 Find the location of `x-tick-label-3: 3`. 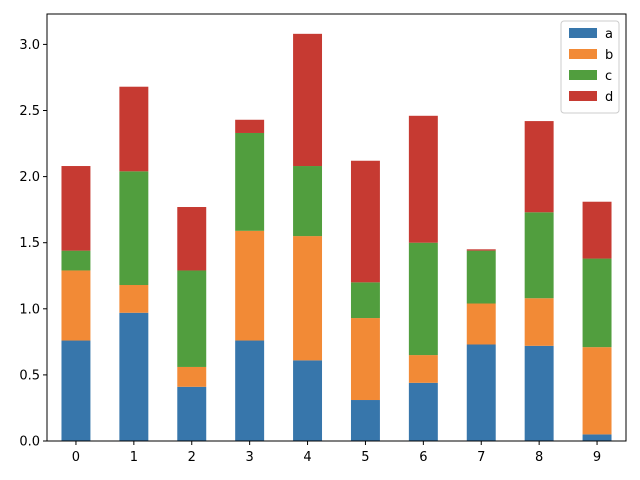

x-tick-label-3: 3 is located at coordinates (250, 457).